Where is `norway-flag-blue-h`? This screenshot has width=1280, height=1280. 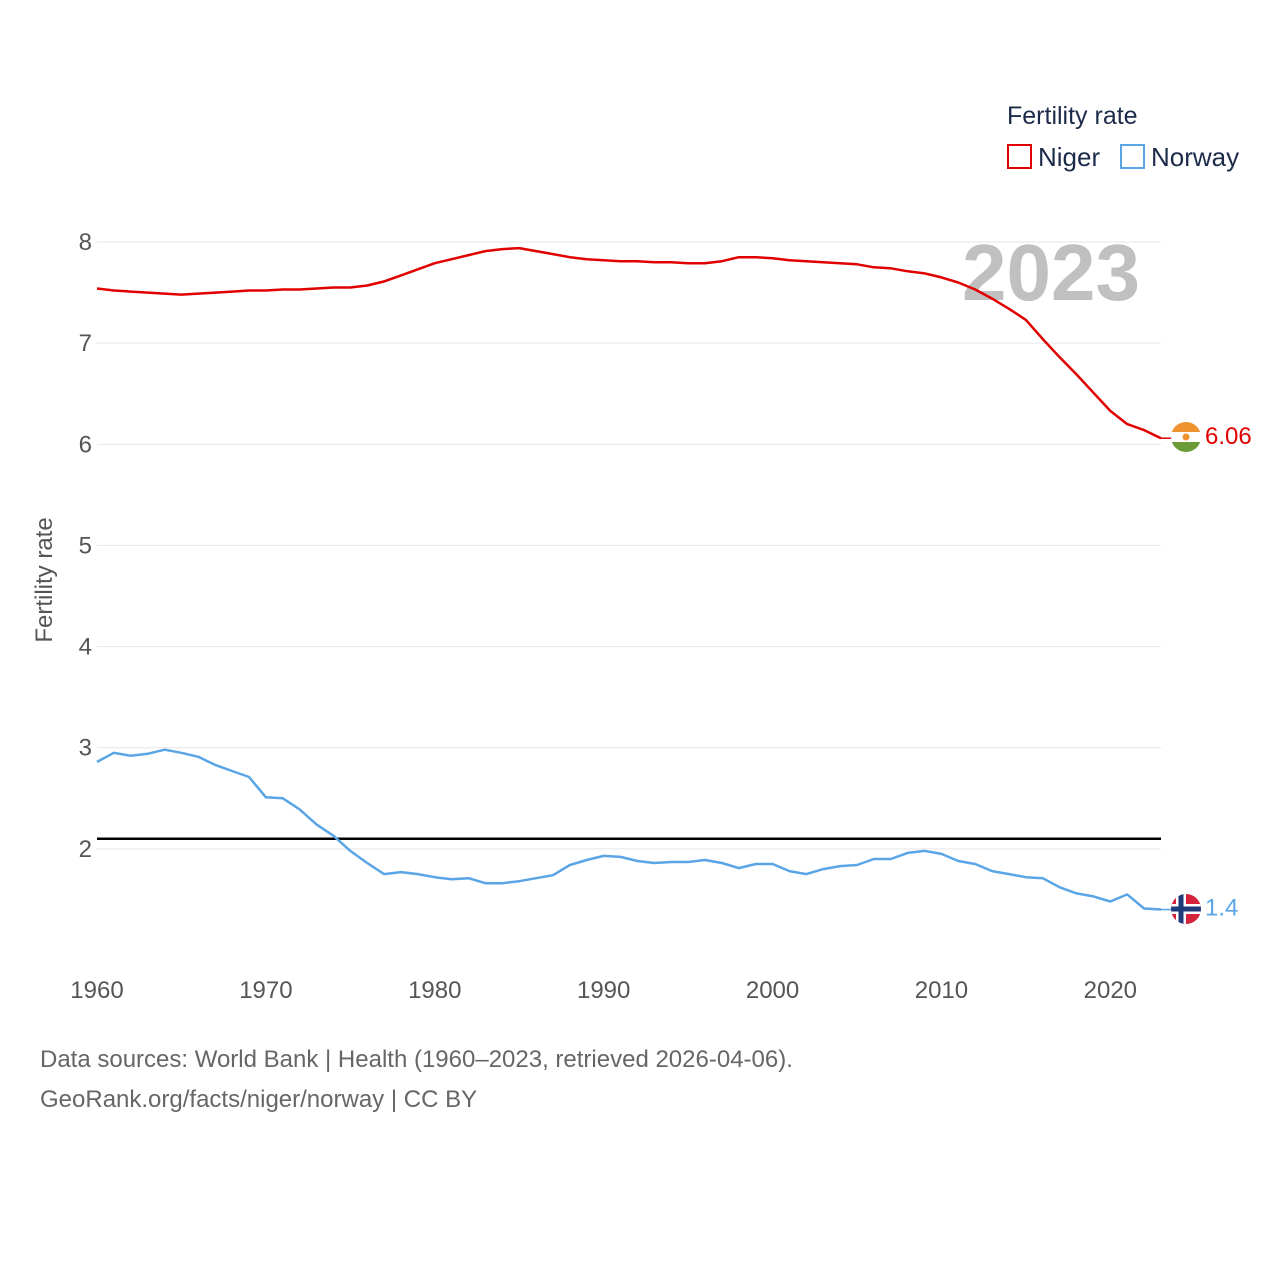
norway-flag-blue-h is located at coordinates (1186, 909).